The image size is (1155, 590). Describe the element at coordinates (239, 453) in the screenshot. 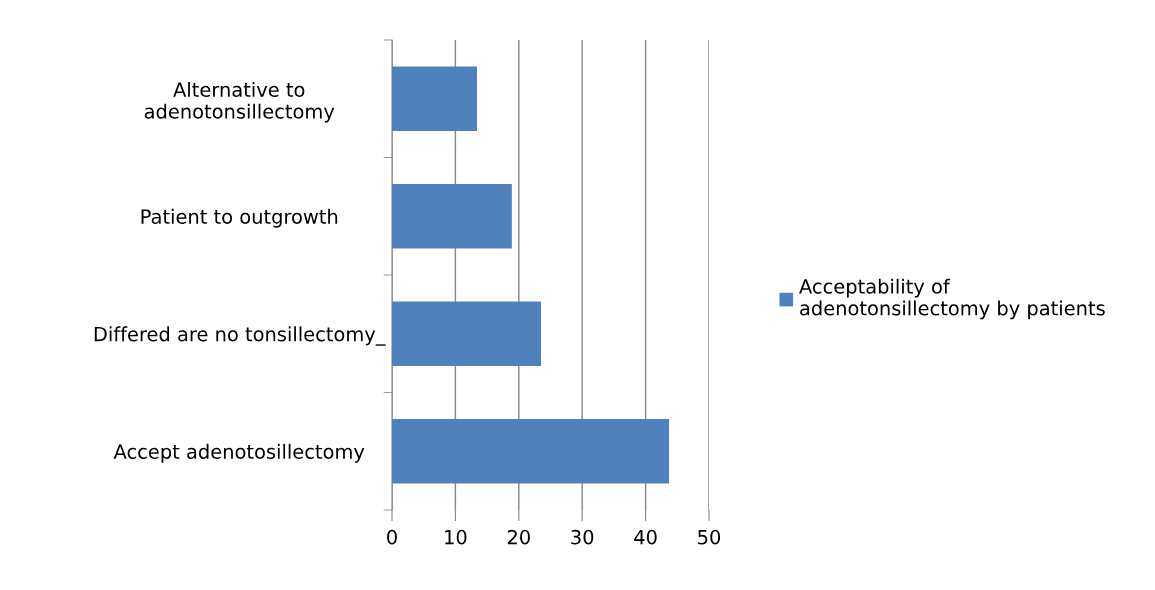

I see `y-tick-label: Accept adenotosillectomy` at that location.